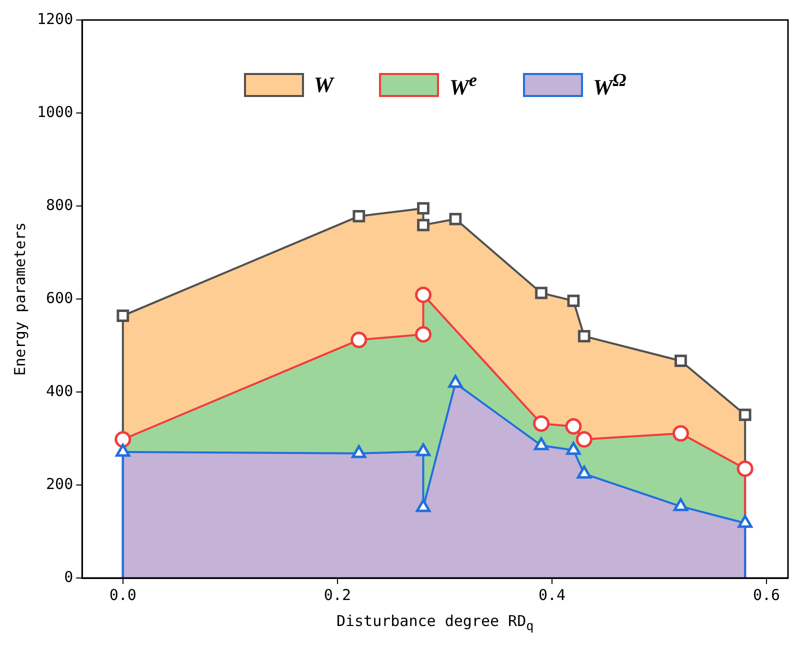 This screenshot has width=800, height=662. What do you see at coordinates (122, 595) in the screenshot?
I see `x-tick-label: 0.0` at bounding box center [122, 595].